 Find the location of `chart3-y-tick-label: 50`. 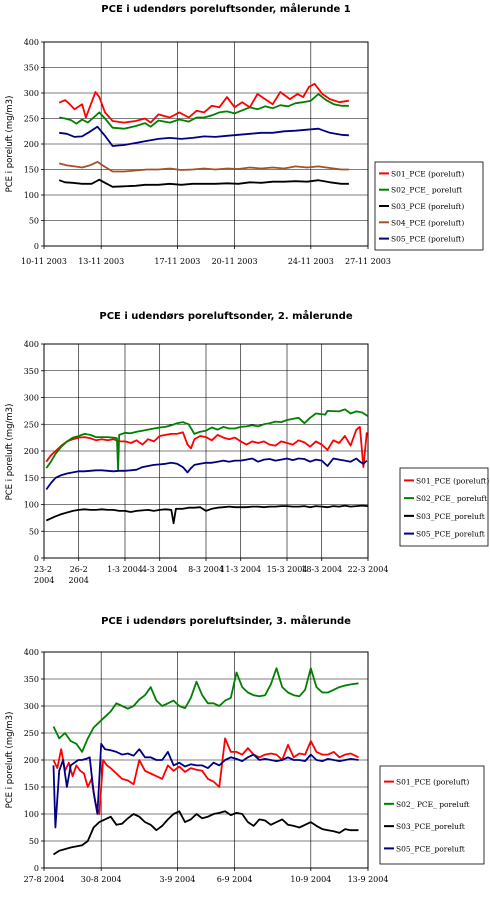

chart3-y-tick-label: 50 is located at coordinates (34, 841).